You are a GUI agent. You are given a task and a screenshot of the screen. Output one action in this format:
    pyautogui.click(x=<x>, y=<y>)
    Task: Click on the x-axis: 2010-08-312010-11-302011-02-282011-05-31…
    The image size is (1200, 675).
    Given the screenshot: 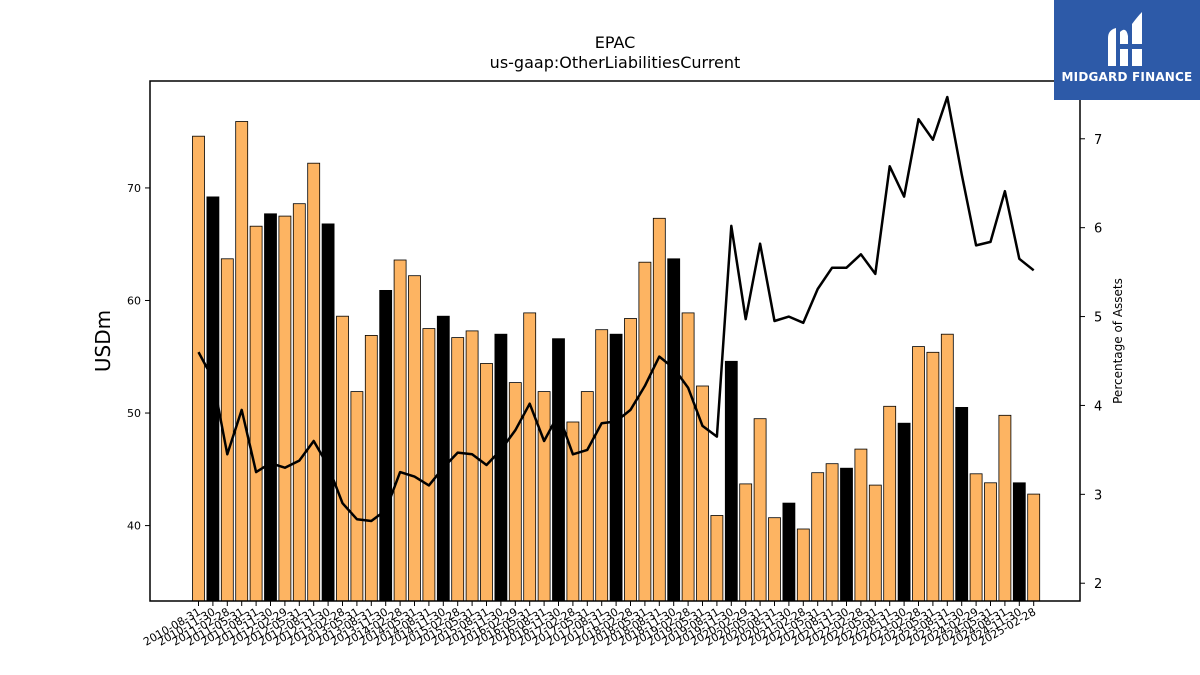 What is the action you would take?
    pyautogui.click(x=589, y=625)
    